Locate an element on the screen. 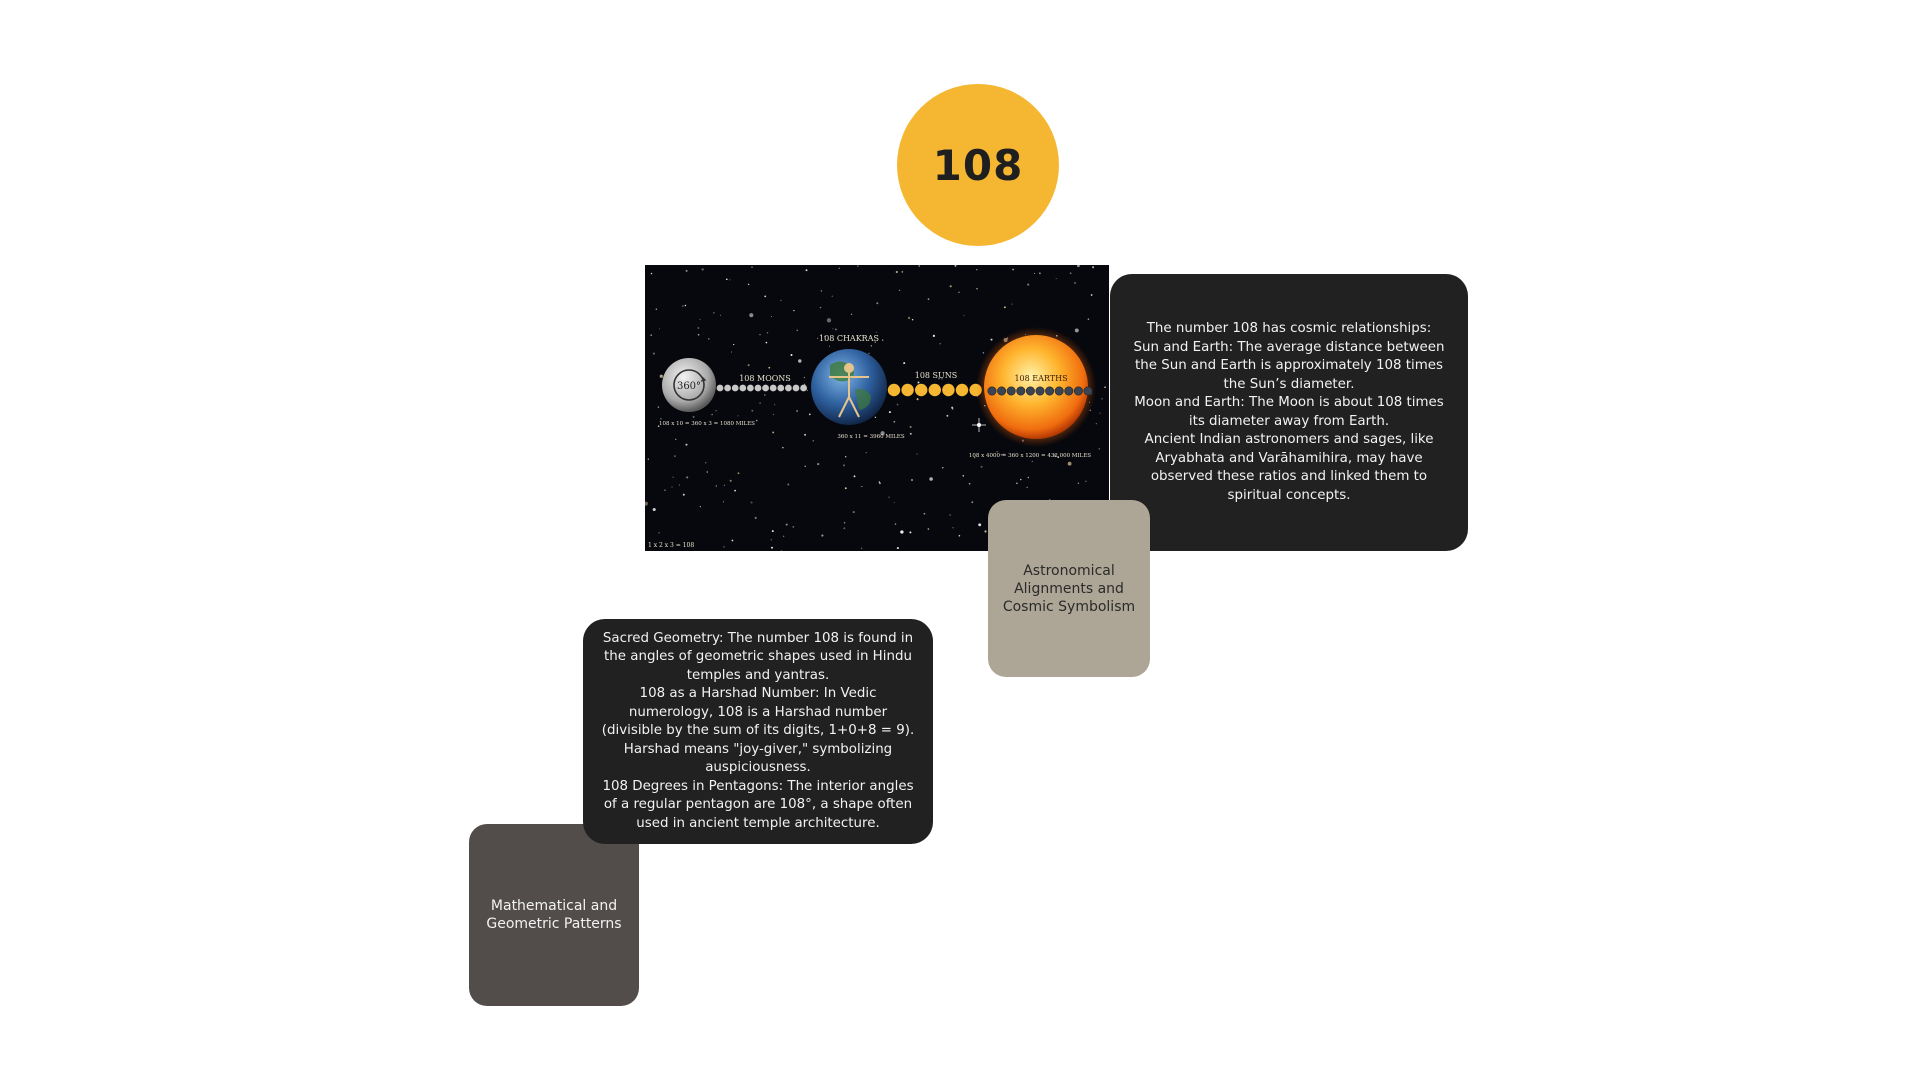 This screenshot has width=1920, height=1080. moon-icon is located at coordinates (689, 385).